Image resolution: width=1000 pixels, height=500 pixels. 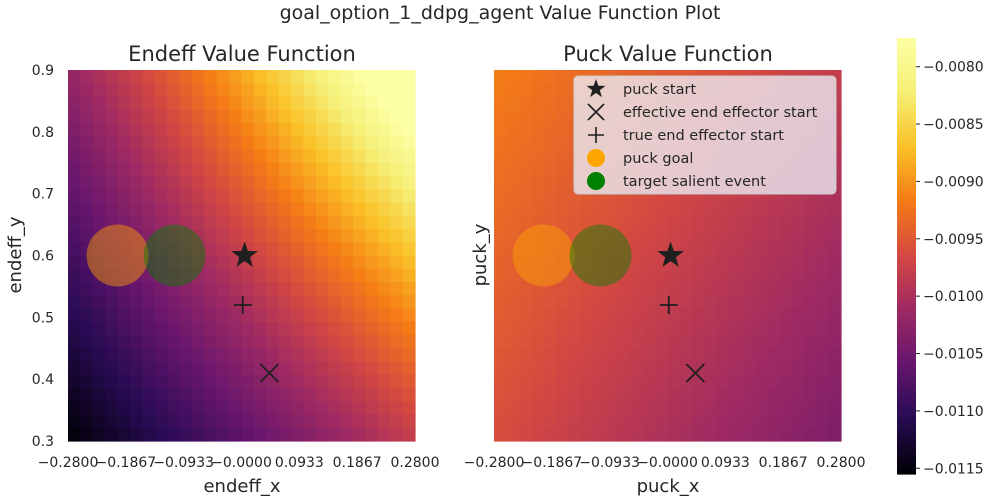 What do you see at coordinates (600, 255) in the screenshot?
I see `target-salient-event-marker` at bounding box center [600, 255].